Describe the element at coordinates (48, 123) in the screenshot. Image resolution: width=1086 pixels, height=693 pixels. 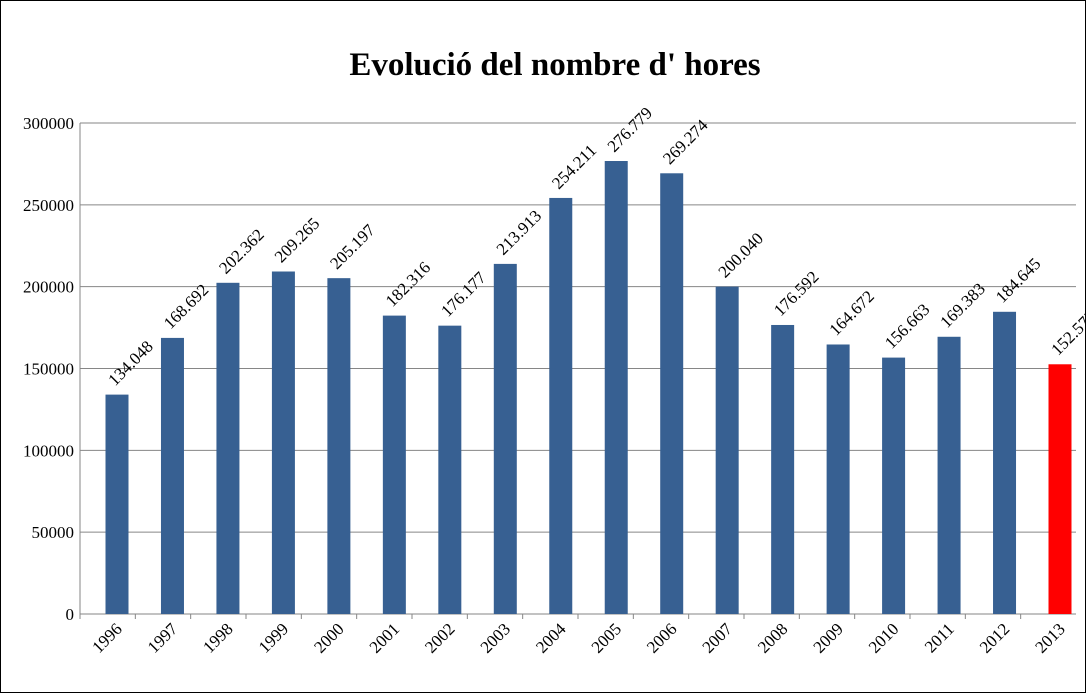
I see `y-tick-label: 300000` at that location.